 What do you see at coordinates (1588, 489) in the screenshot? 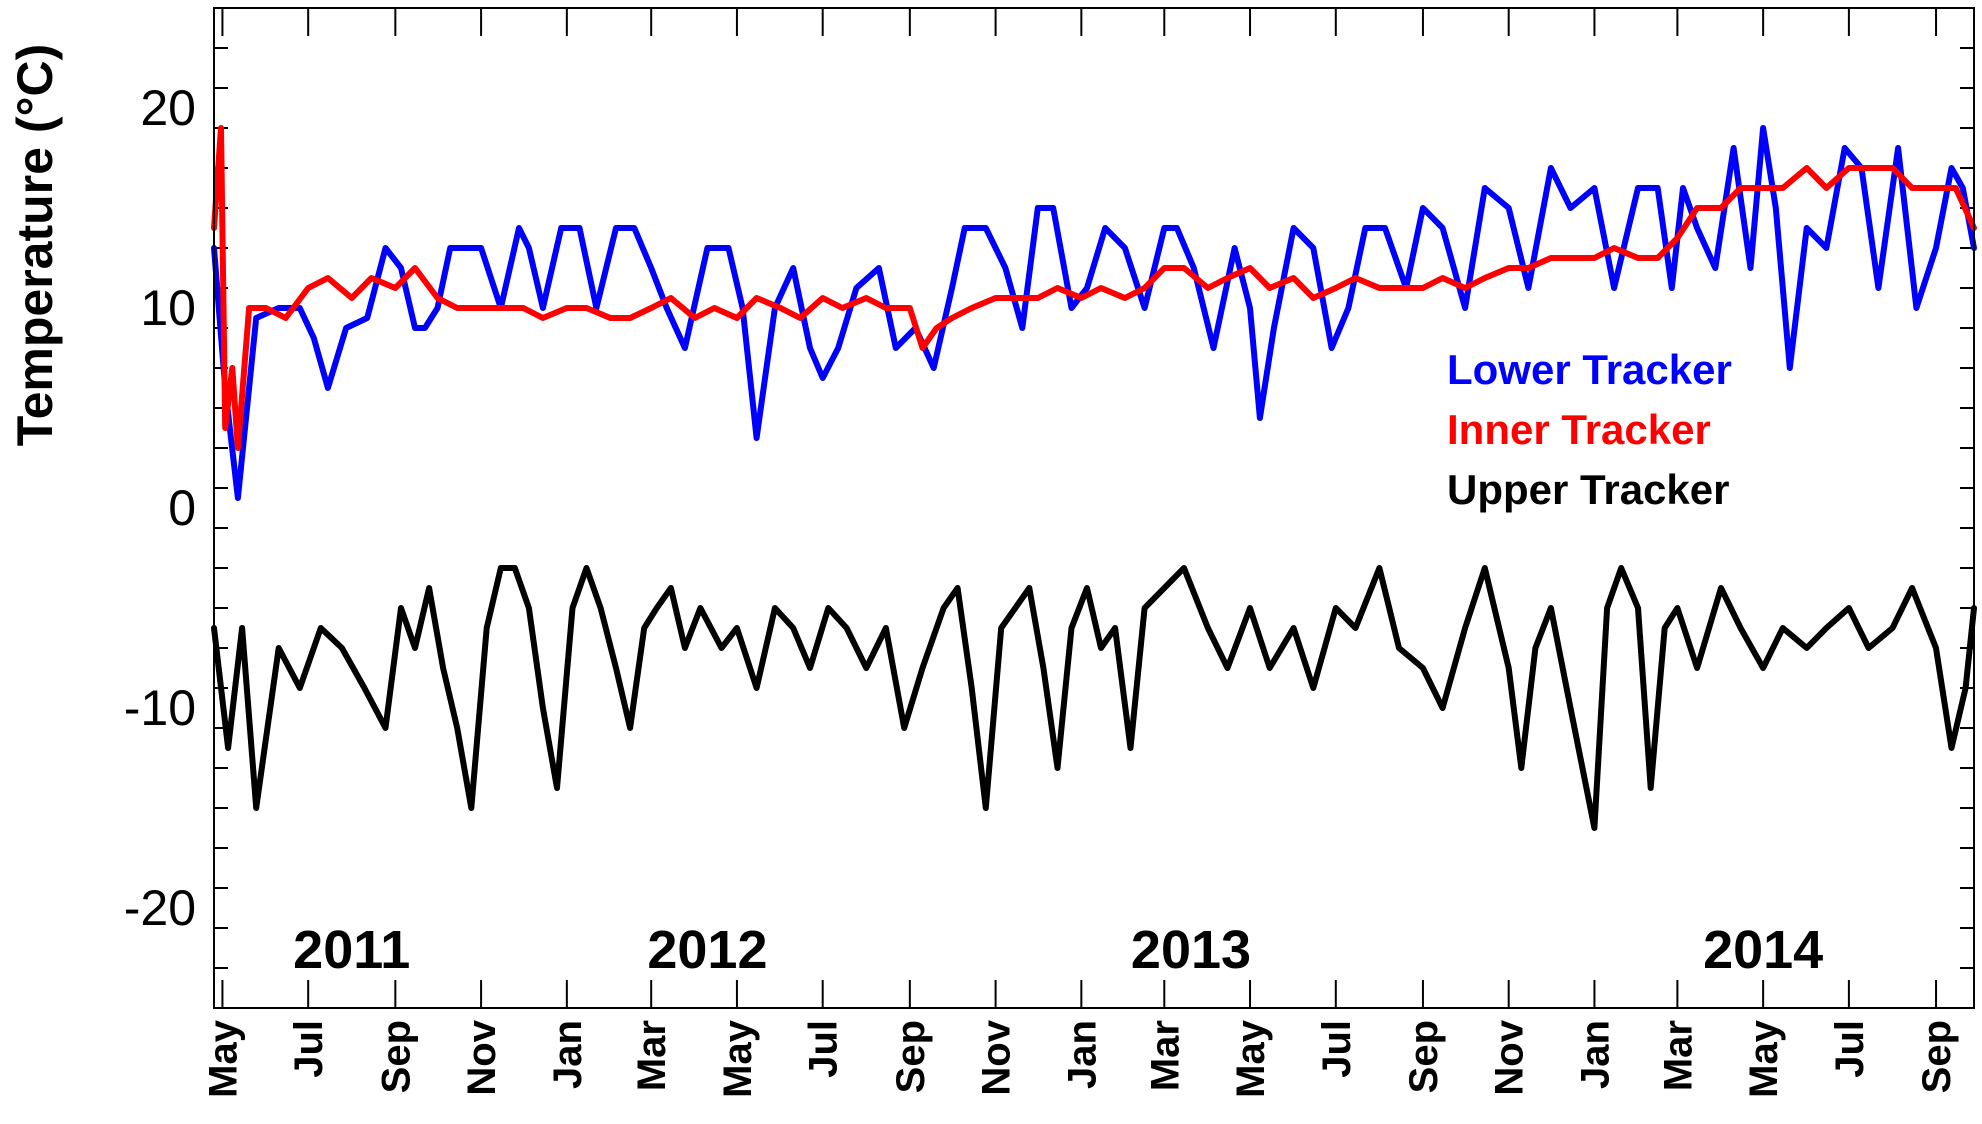
I see `legend-entry: Upper Tracker` at bounding box center [1588, 489].